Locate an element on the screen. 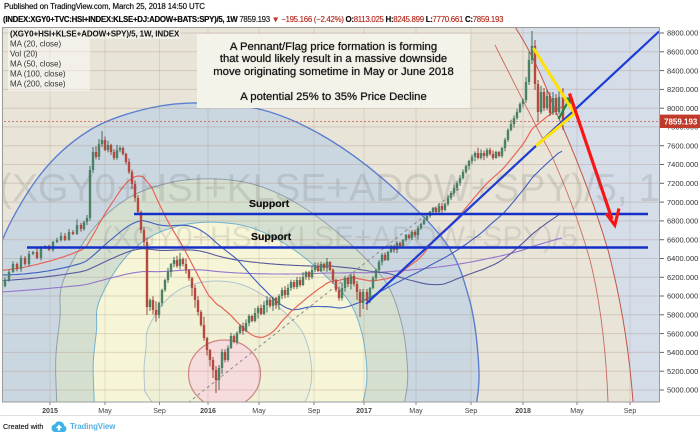 This screenshot has height=437, width=700. svg-text: 2018 is located at coordinates (523, 411).